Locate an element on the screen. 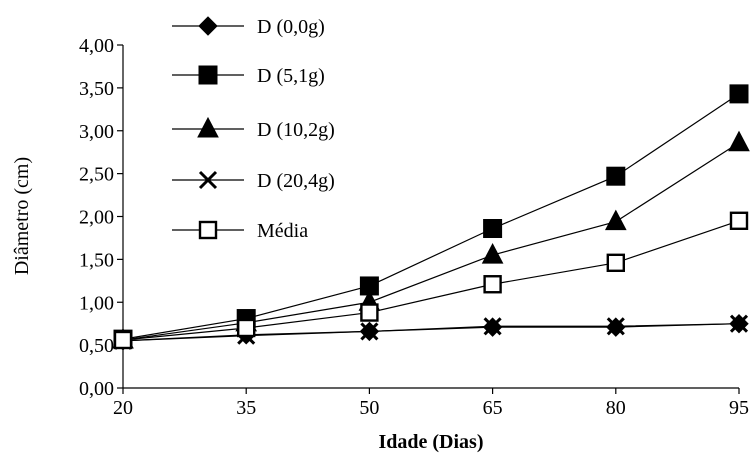  y-tick-label: 3,00 is located at coordinates (96, 132).